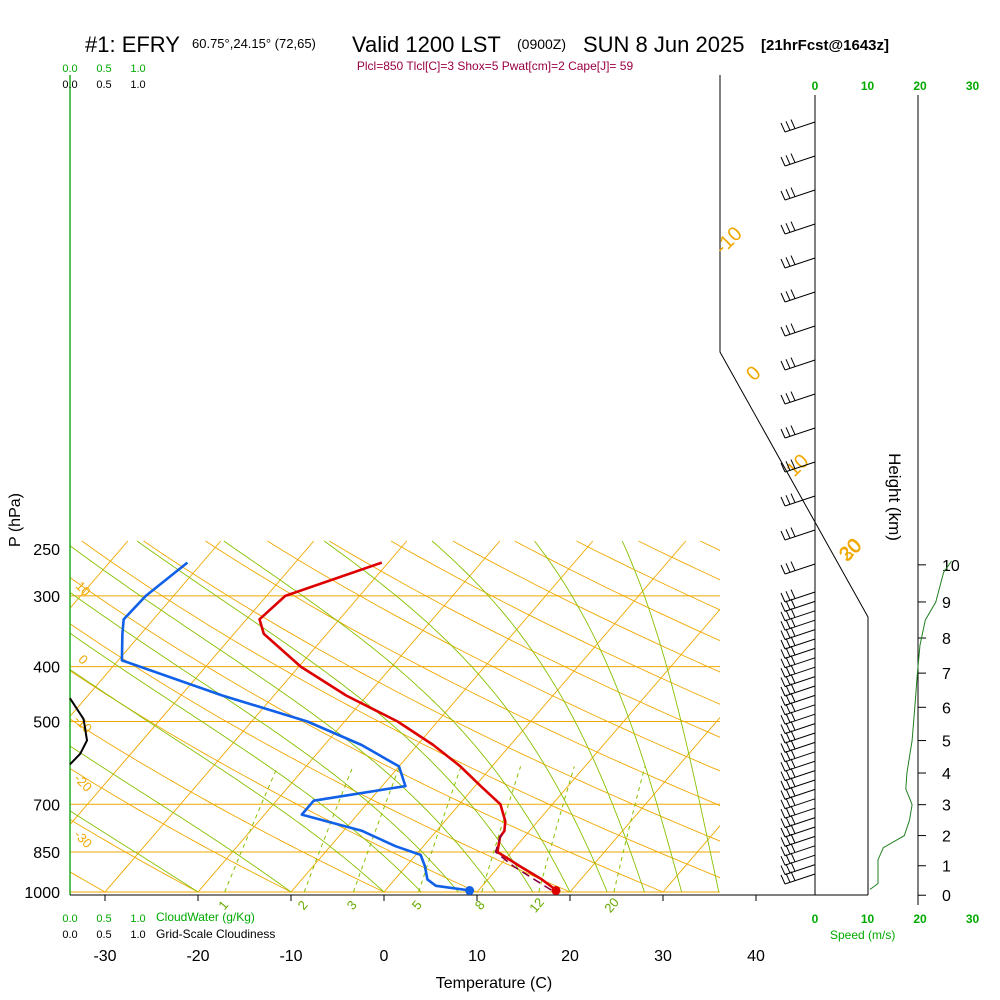 The width and height of the screenshot is (1000, 1000). What do you see at coordinates (729, 241) in the screenshot?
I see `isotherm-label: -10` at bounding box center [729, 241].